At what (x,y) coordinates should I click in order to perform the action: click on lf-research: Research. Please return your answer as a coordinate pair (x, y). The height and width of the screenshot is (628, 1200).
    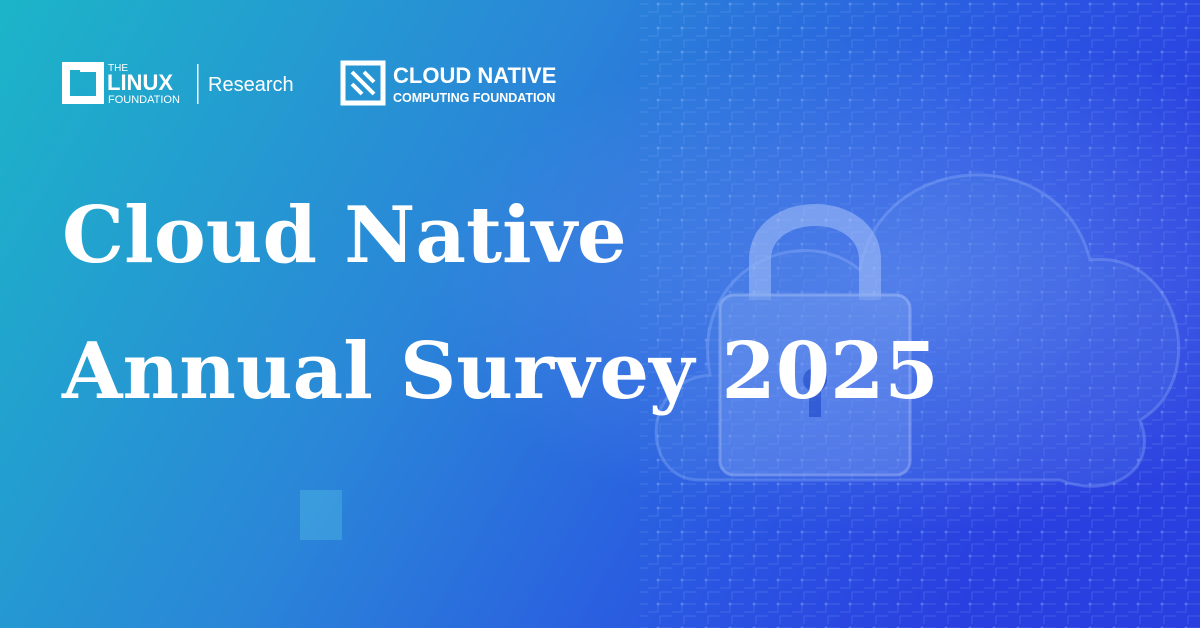
    Looking at the image, I should click on (251, 85).